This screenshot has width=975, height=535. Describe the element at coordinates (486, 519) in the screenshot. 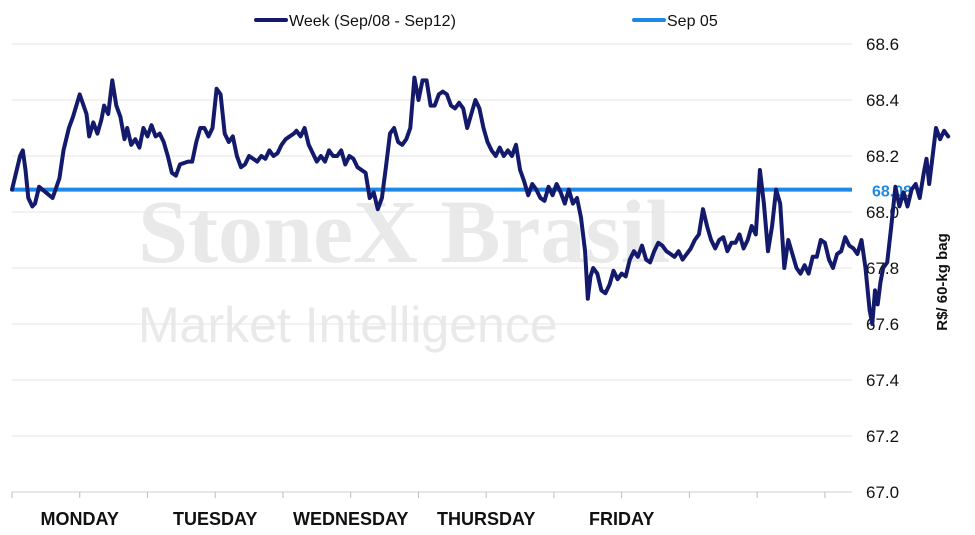

I see `x-tick-label: THURSDAY` at that location.